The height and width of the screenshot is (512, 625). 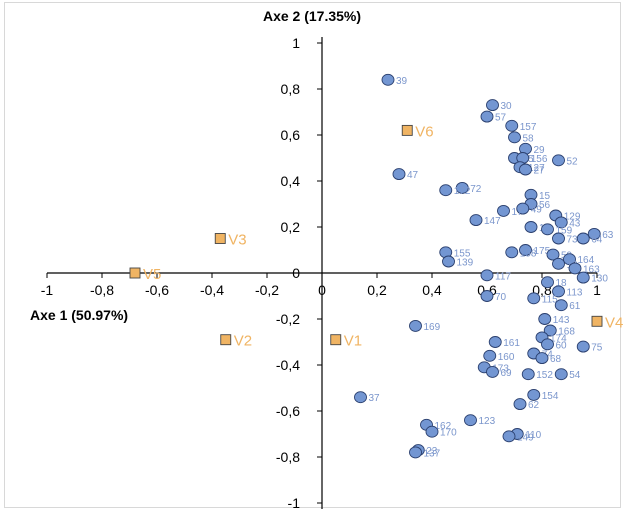 What do you see at coordinates (537, 210) in the screenshot?
I see `observation-label: 49` at bounding box center [537, 210].